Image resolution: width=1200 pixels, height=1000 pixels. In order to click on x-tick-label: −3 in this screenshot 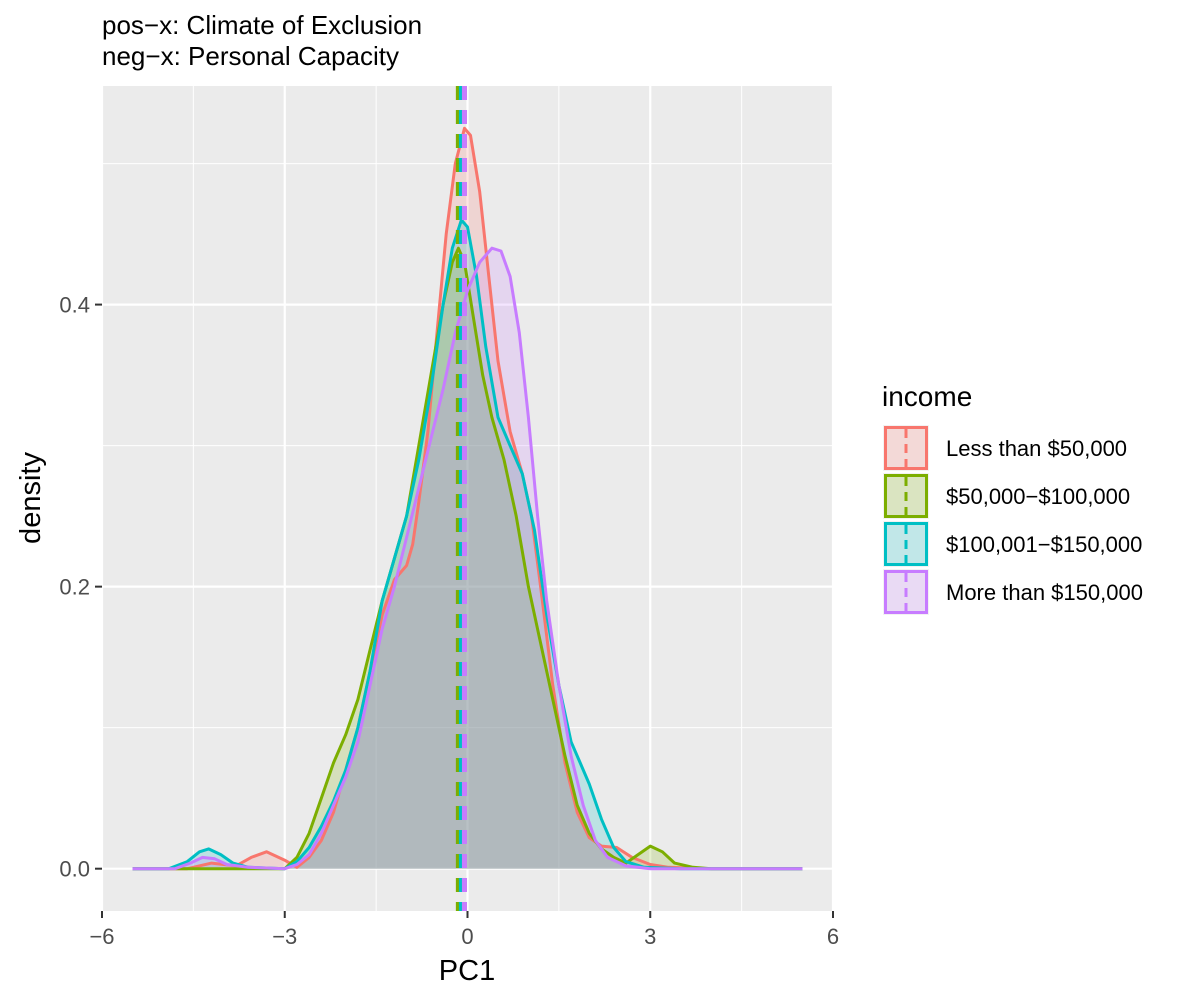, I will do `click(284, 936)`.